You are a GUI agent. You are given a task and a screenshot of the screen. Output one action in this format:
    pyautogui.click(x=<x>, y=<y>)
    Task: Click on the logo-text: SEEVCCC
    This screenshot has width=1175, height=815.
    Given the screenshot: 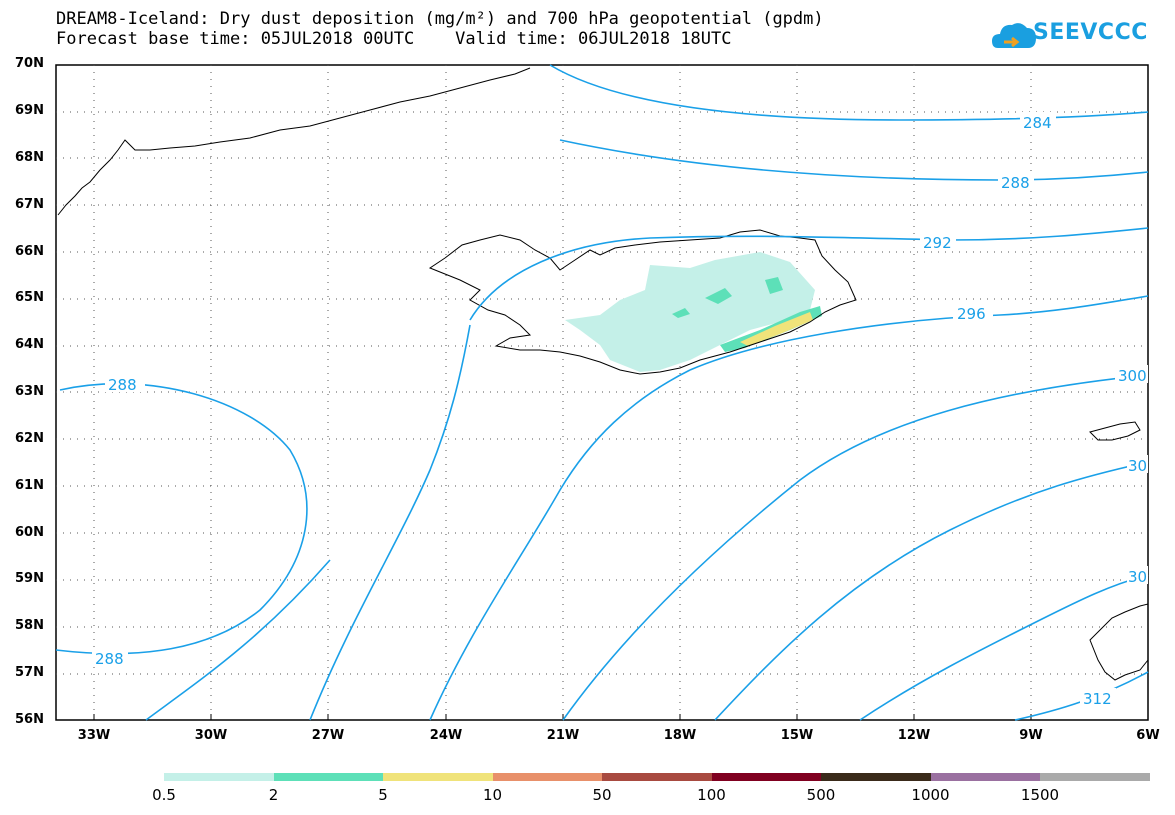 What is the action you would take?
    pyautogui.click(x=1090, y=32)
    